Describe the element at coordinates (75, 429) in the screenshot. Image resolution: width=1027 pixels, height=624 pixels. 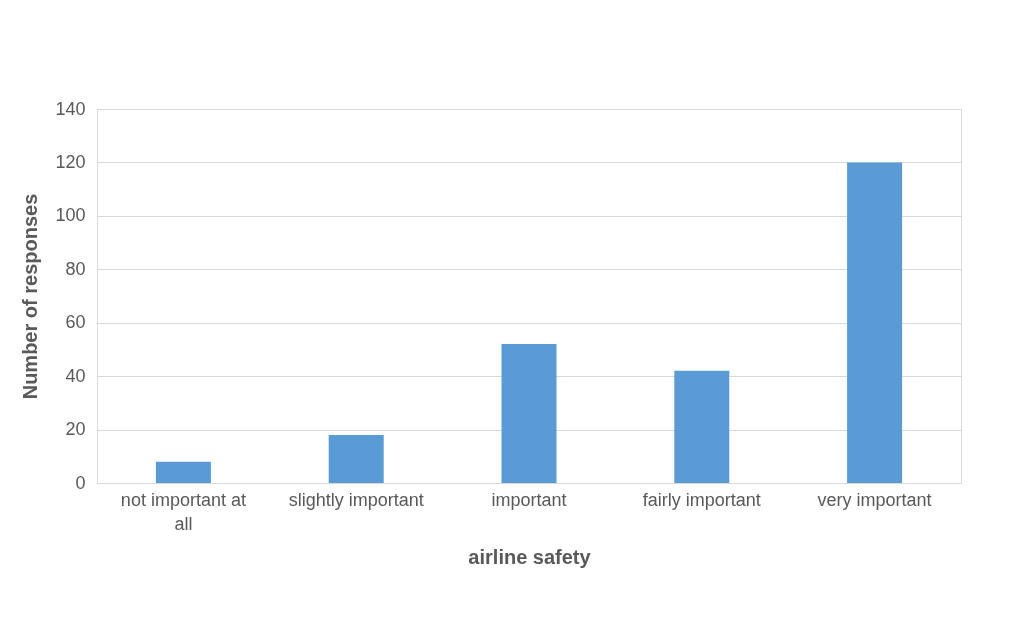
I see `y-tick-label: 20` at that location.